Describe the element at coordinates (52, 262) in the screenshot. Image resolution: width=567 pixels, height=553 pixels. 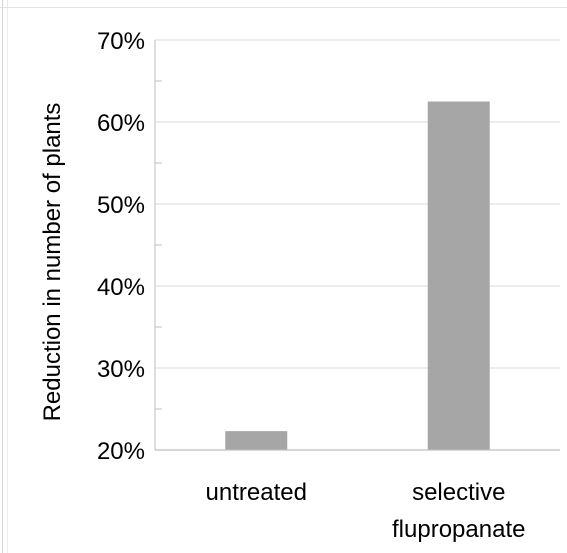
I see `y-axis-title: Reduction in number of plants` at that location.